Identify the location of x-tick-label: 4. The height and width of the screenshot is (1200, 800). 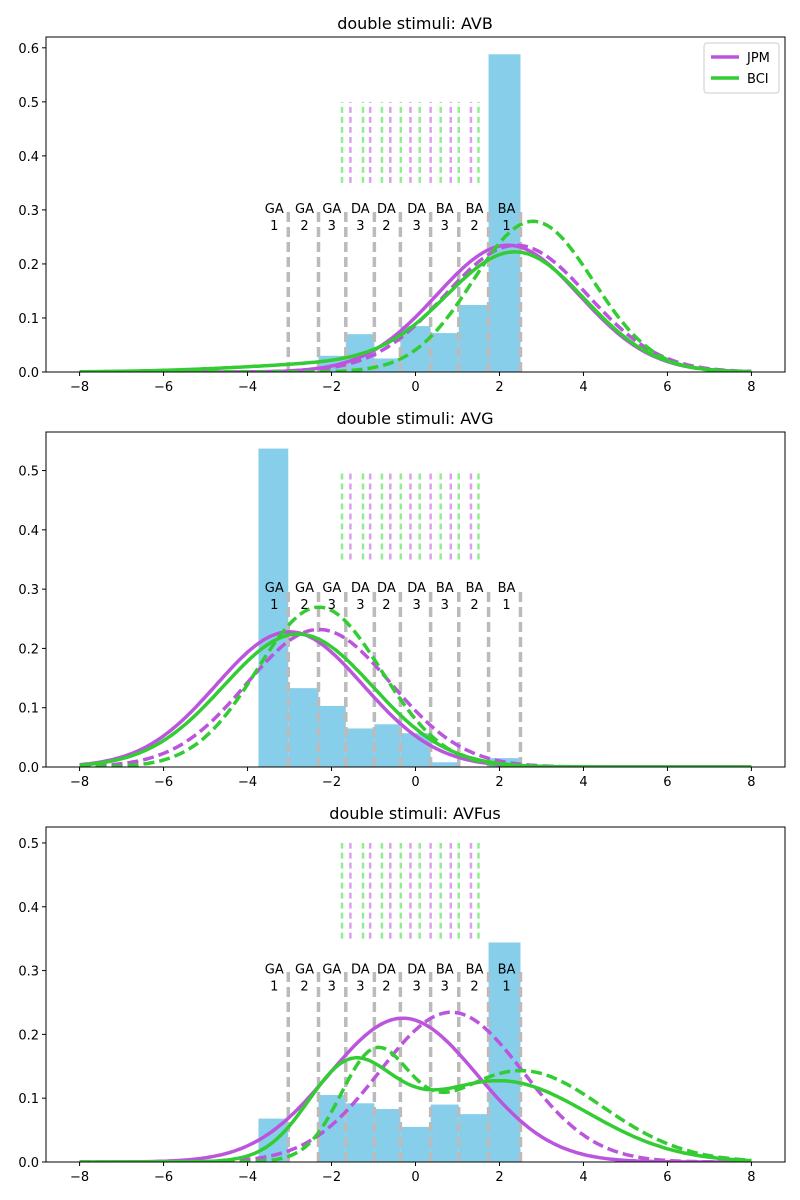
(583, 387).